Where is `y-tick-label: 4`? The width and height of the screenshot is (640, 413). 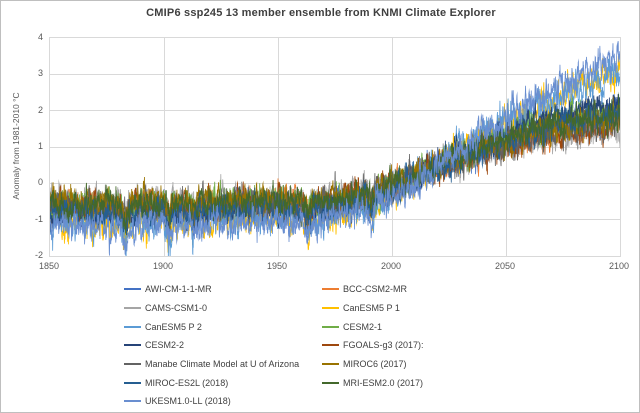
y-tick-label: 4 is located at coordinates (40, 37).